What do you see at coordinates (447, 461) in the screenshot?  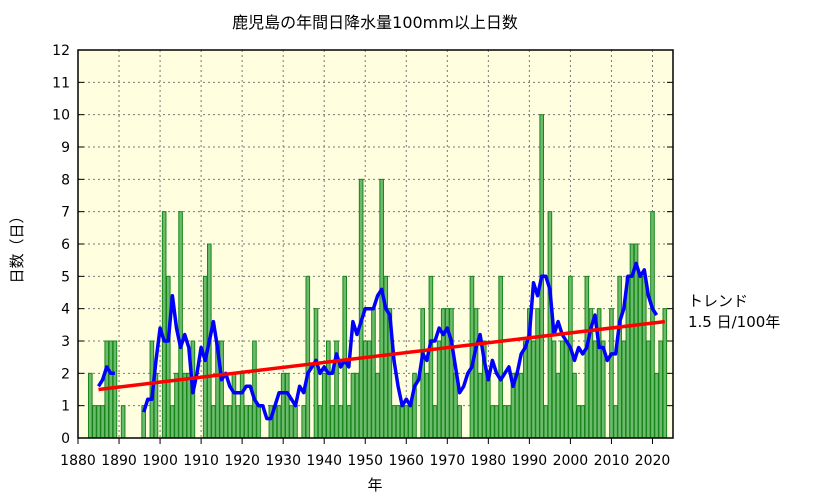 I see `x-tick-label: 1970` at bounding box center [447, 461].